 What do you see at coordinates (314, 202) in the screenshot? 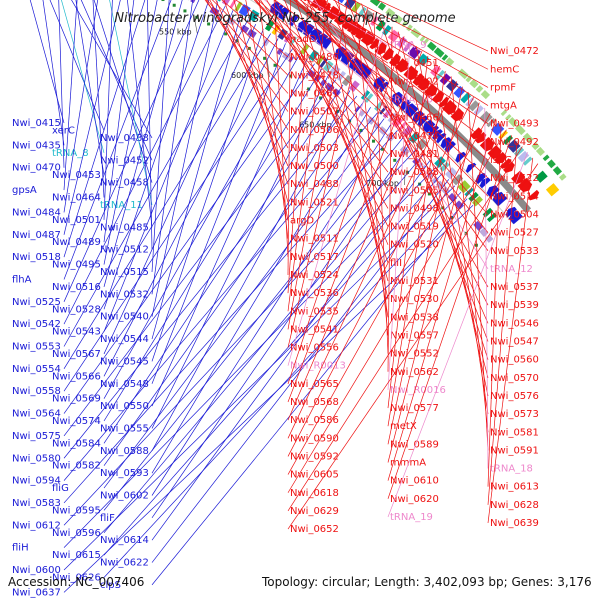
I see `gene-label-right: Nwi_0521` at bounding box center [314, 202].